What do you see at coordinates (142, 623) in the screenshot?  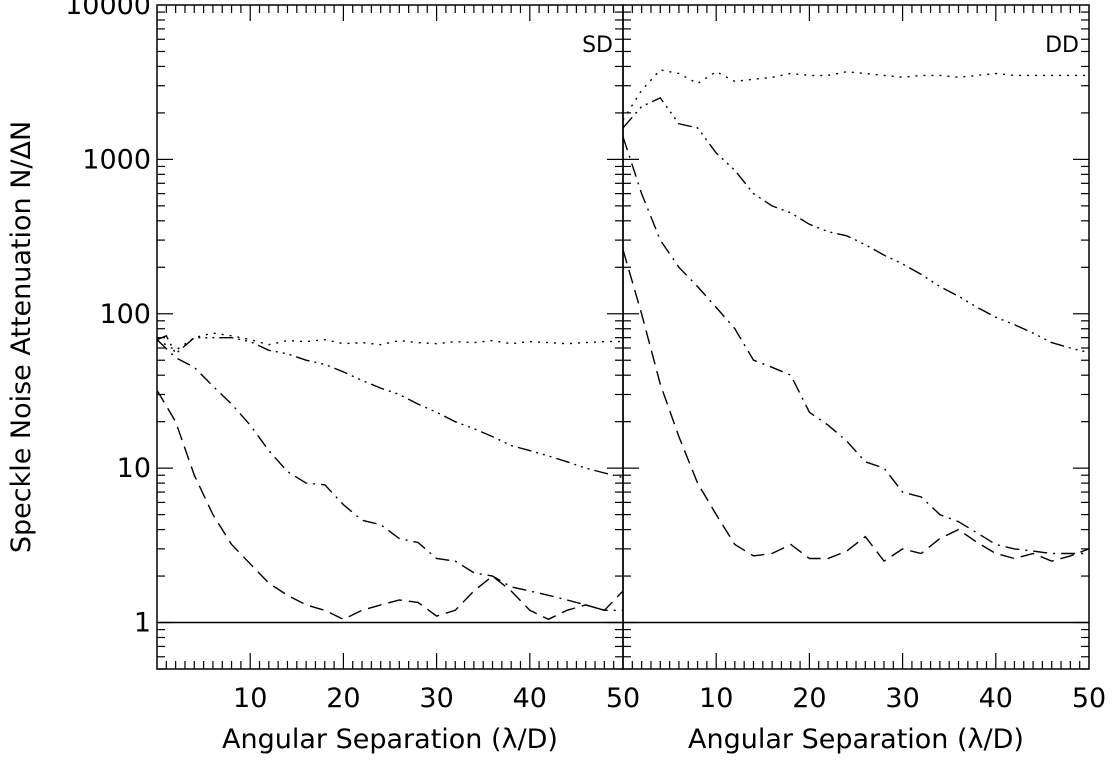 I see `y-tick-label: 1` at bounding box center [142, 623].